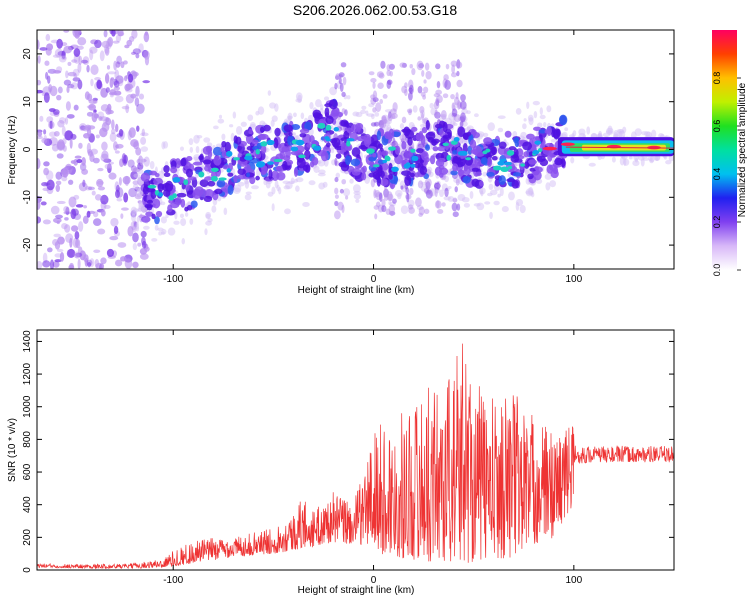  What do you see at coordinates (573, 279) in the screenshot?
I see `x-tick-label: 100` at bounding box center [573, 279].